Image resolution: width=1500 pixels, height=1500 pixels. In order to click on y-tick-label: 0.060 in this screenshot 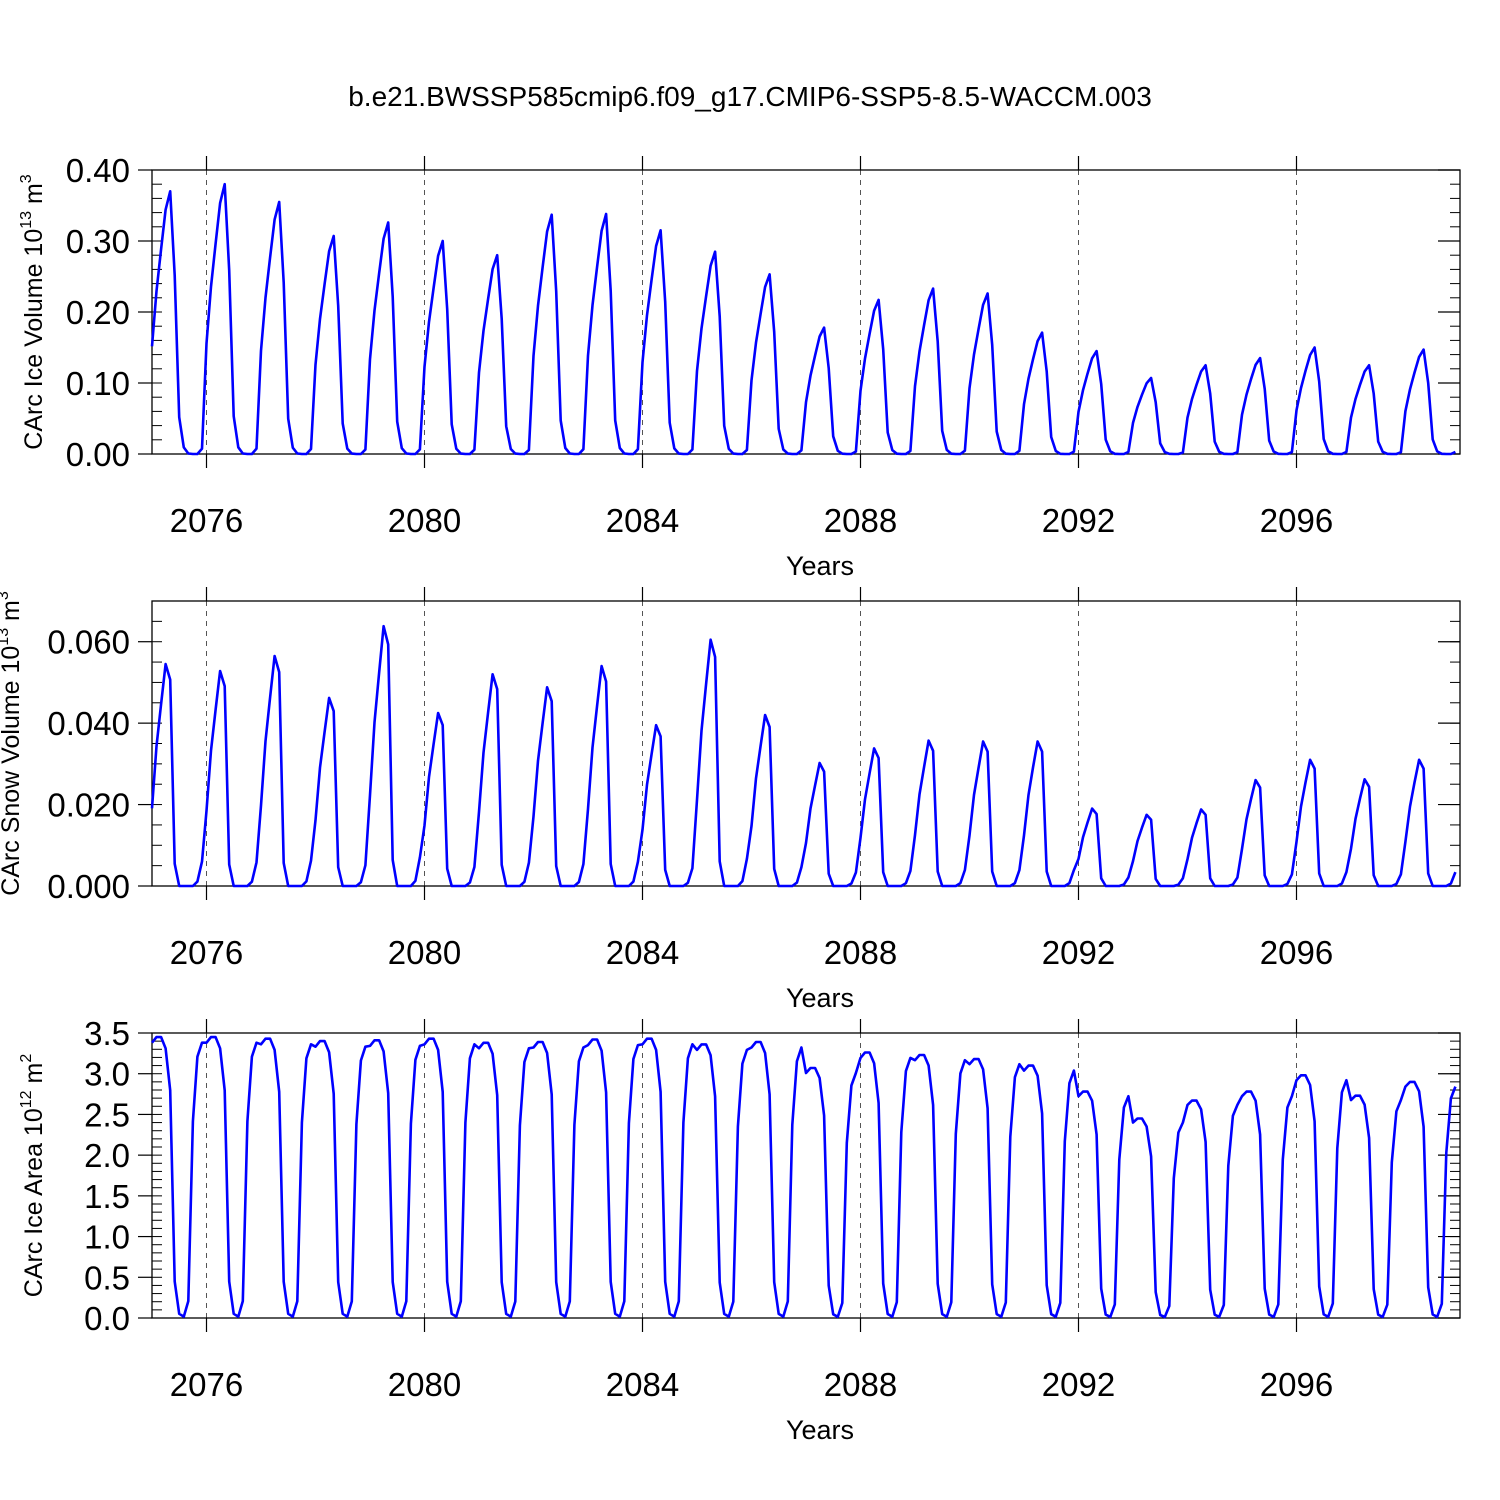, I will do `click(88, 642)`.